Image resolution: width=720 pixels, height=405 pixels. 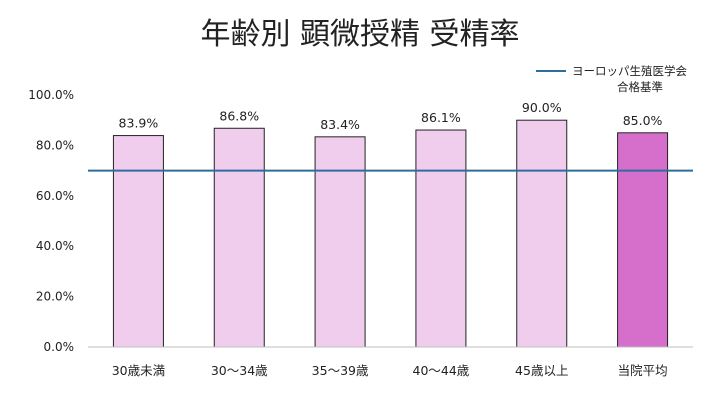 I want to click on x-tick-label: 30歳未満, so click(x=138, y=370).